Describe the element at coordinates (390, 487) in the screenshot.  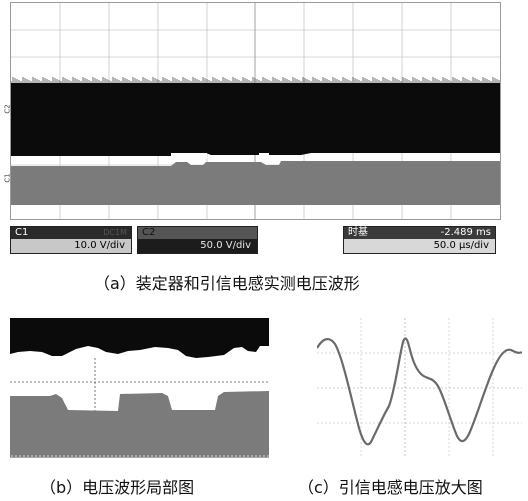
I see `caption-c: （c）引信电感电压放大图` at that location.